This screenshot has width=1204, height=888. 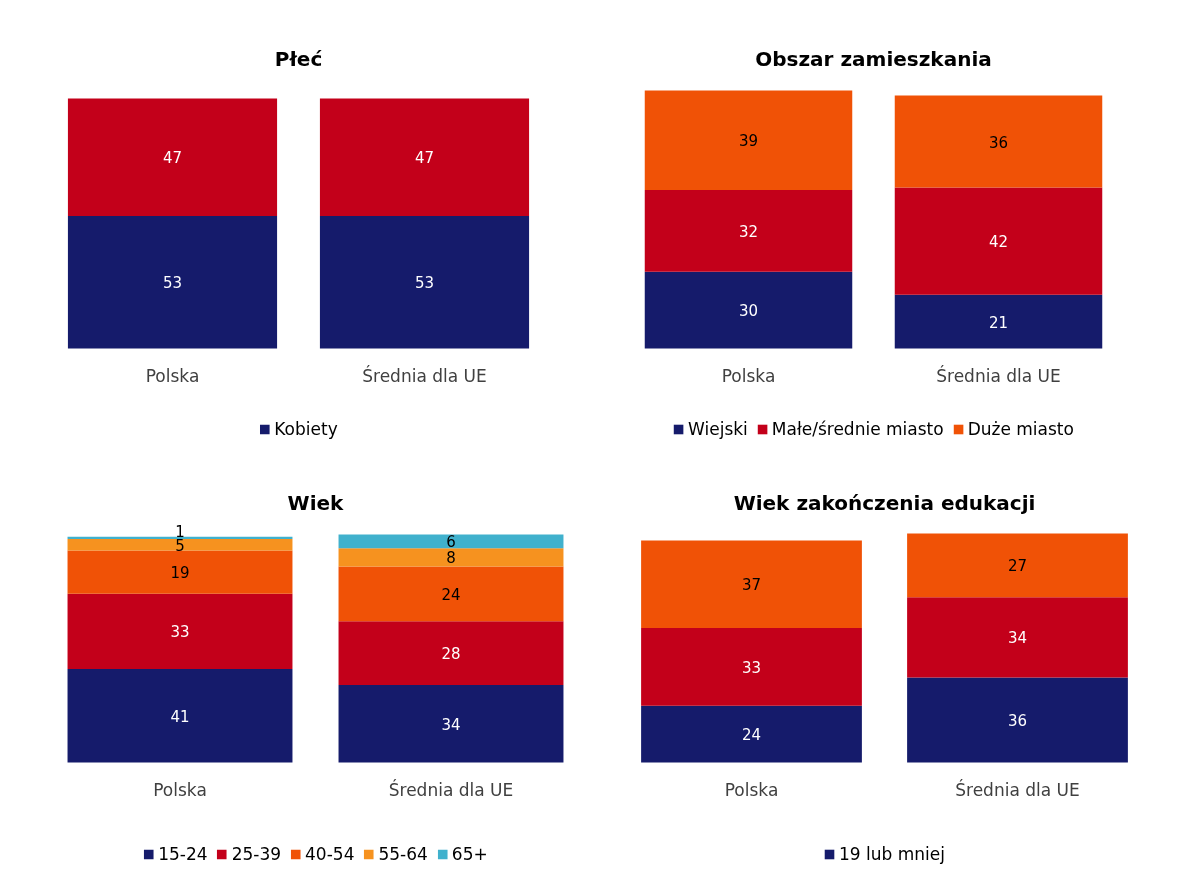 I want to click on legend-label: 40-54, so click(x=330, y=854).